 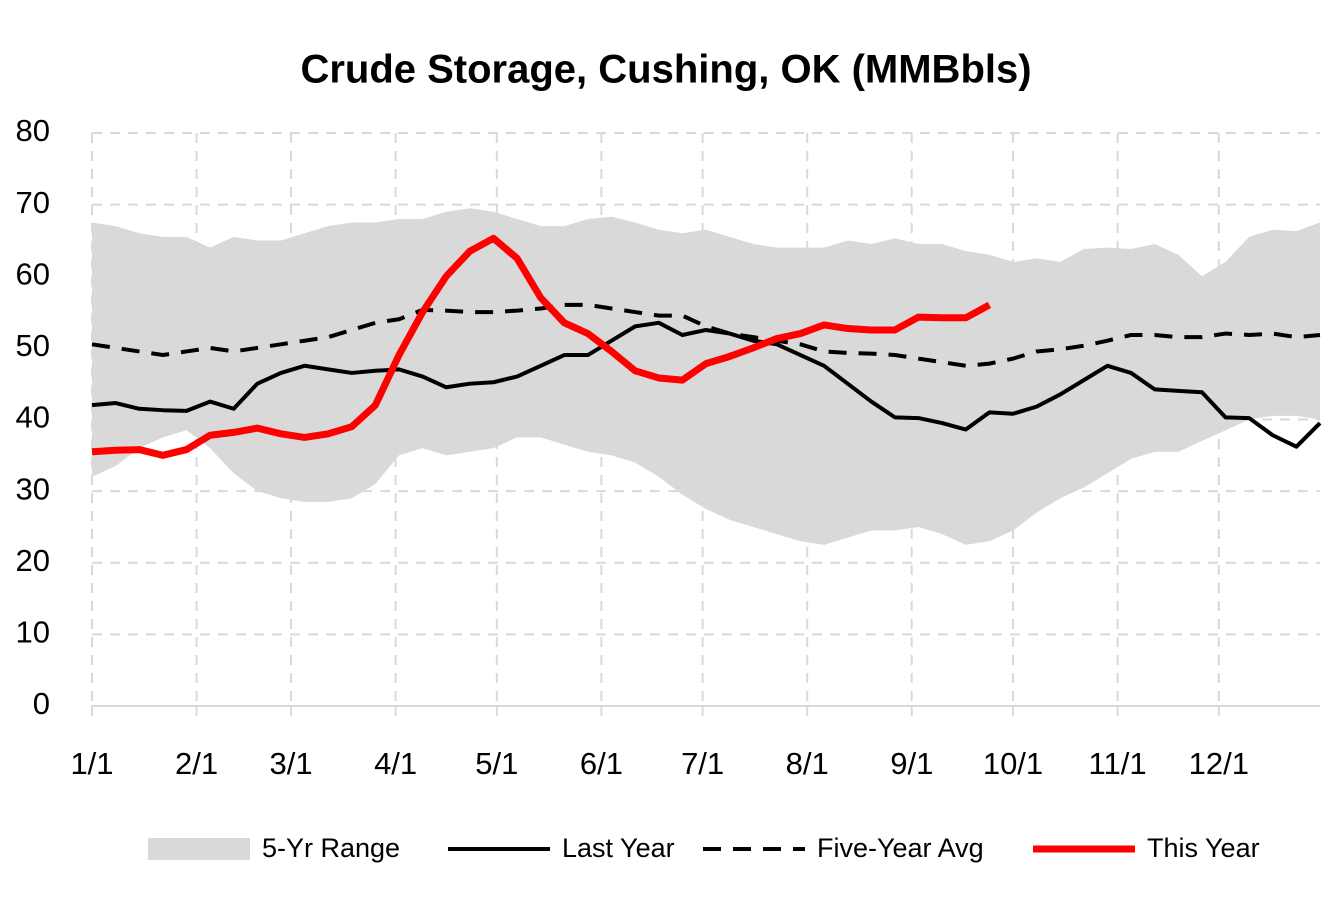 What do you see at coordinates (33, 488) in the screenshot?
I see `y-tick-label: 30` at bounding box center [33, 488].